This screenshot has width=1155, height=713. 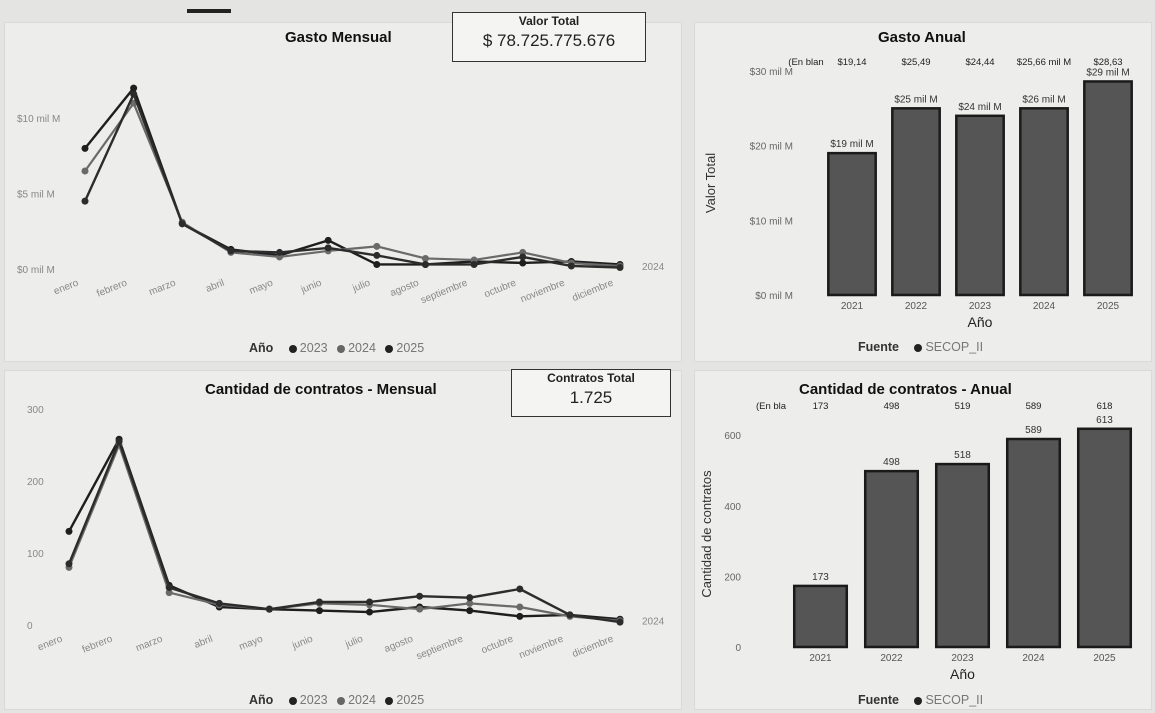 What do you see at coordinates (35, 554) in the screenshot?
I see `y-tick-label: 100` at bounding box center [35, 554].